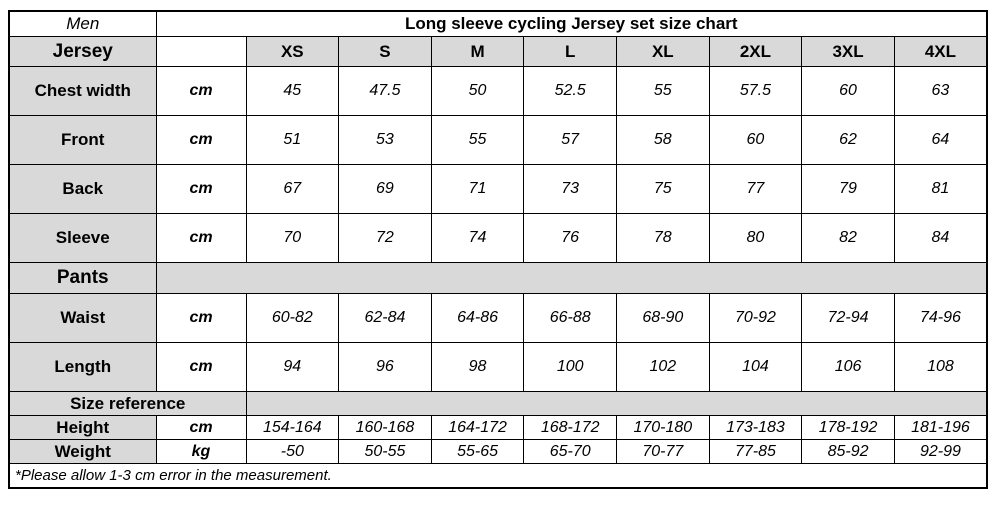 This screenshot has width=1000, height=524. What do you see at coordinates (940, 427) in the screenshot?
I see `value-cell: 181-196` at bounding box center [940, 427].